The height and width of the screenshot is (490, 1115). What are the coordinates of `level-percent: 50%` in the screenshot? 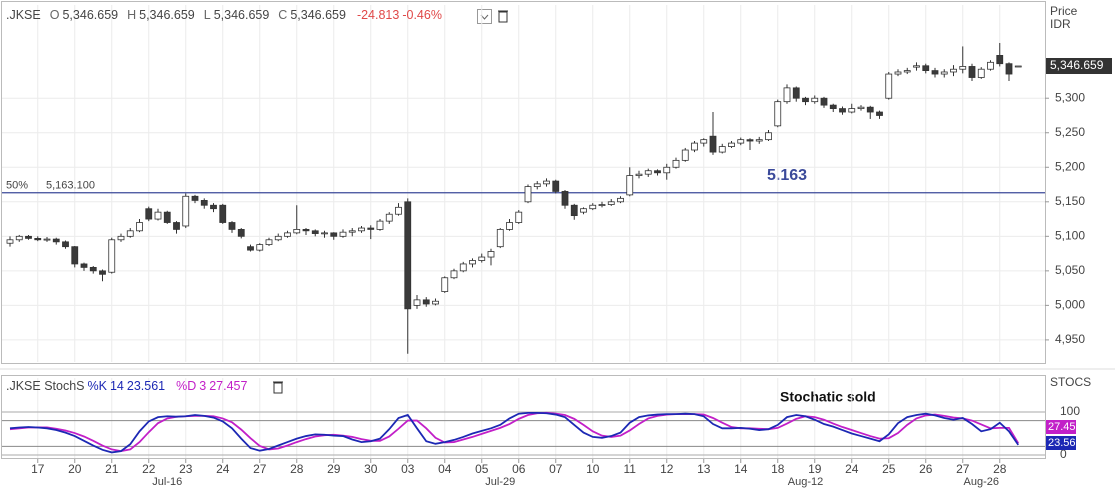 It's located at (17, 186).